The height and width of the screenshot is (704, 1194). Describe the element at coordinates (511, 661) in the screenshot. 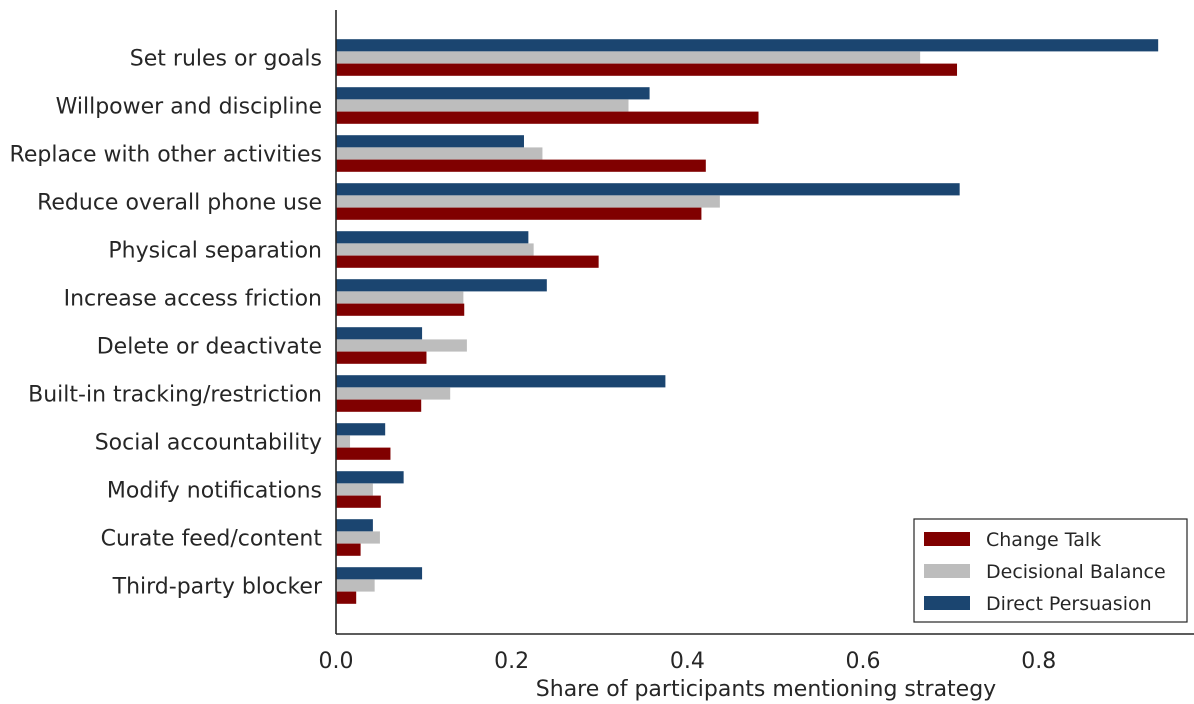

I see `x-tick-label: 0.2` at that location.